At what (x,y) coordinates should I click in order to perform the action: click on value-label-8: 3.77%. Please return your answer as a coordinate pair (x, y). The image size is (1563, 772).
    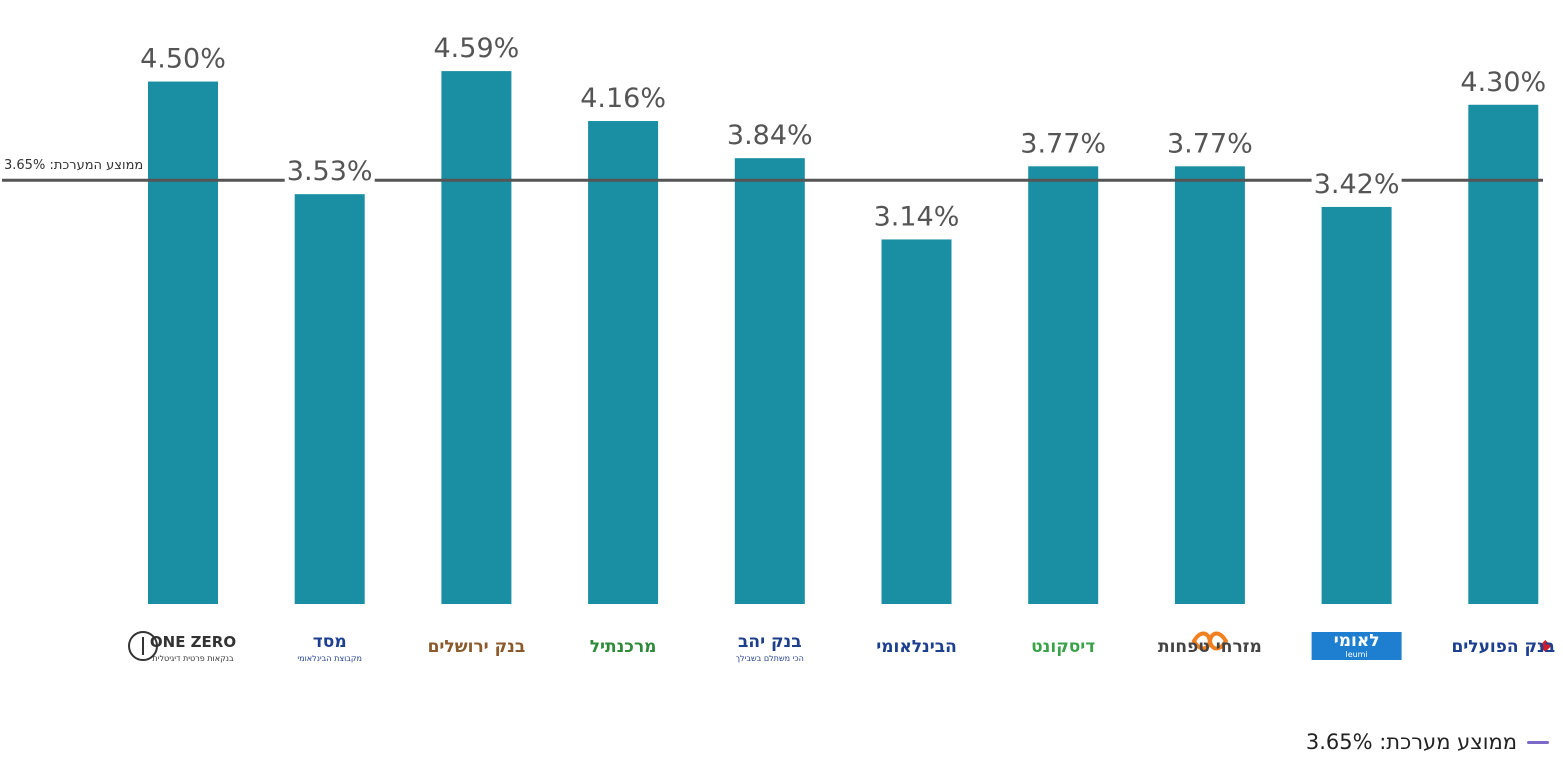
    Looking at the image, I should click on (1210, 143).